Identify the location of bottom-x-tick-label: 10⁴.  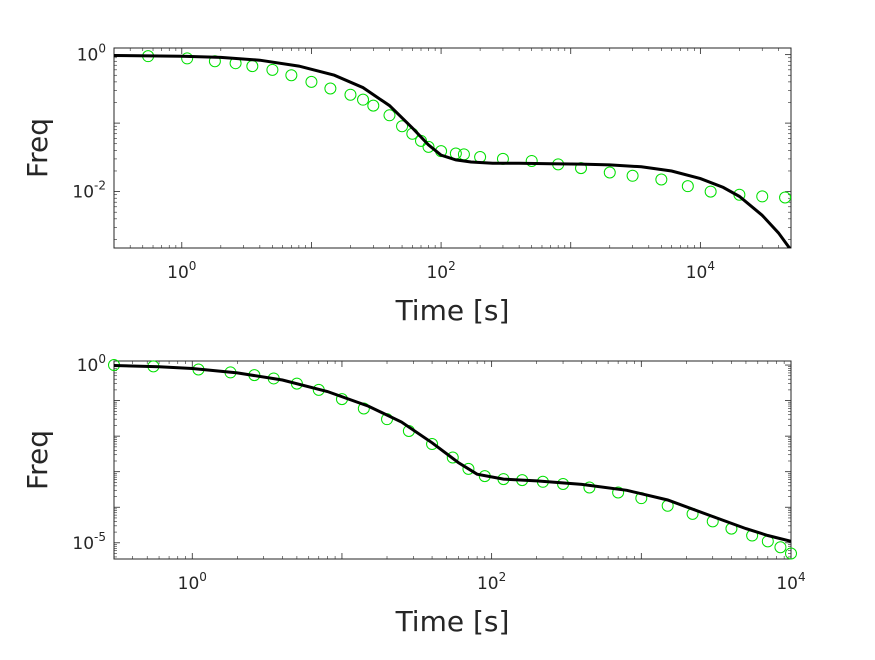
(790, 582).